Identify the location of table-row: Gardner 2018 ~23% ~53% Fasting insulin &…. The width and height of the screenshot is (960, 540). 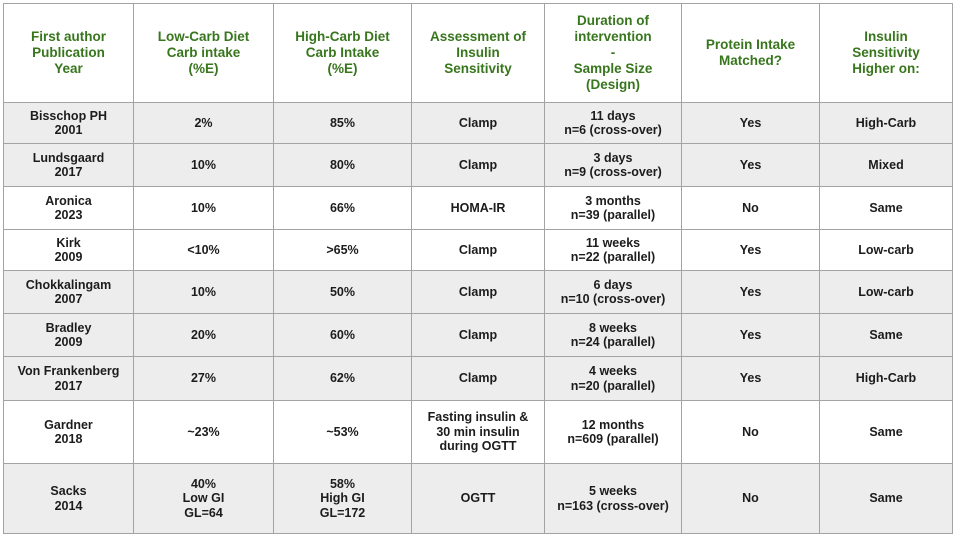
(478, 432).